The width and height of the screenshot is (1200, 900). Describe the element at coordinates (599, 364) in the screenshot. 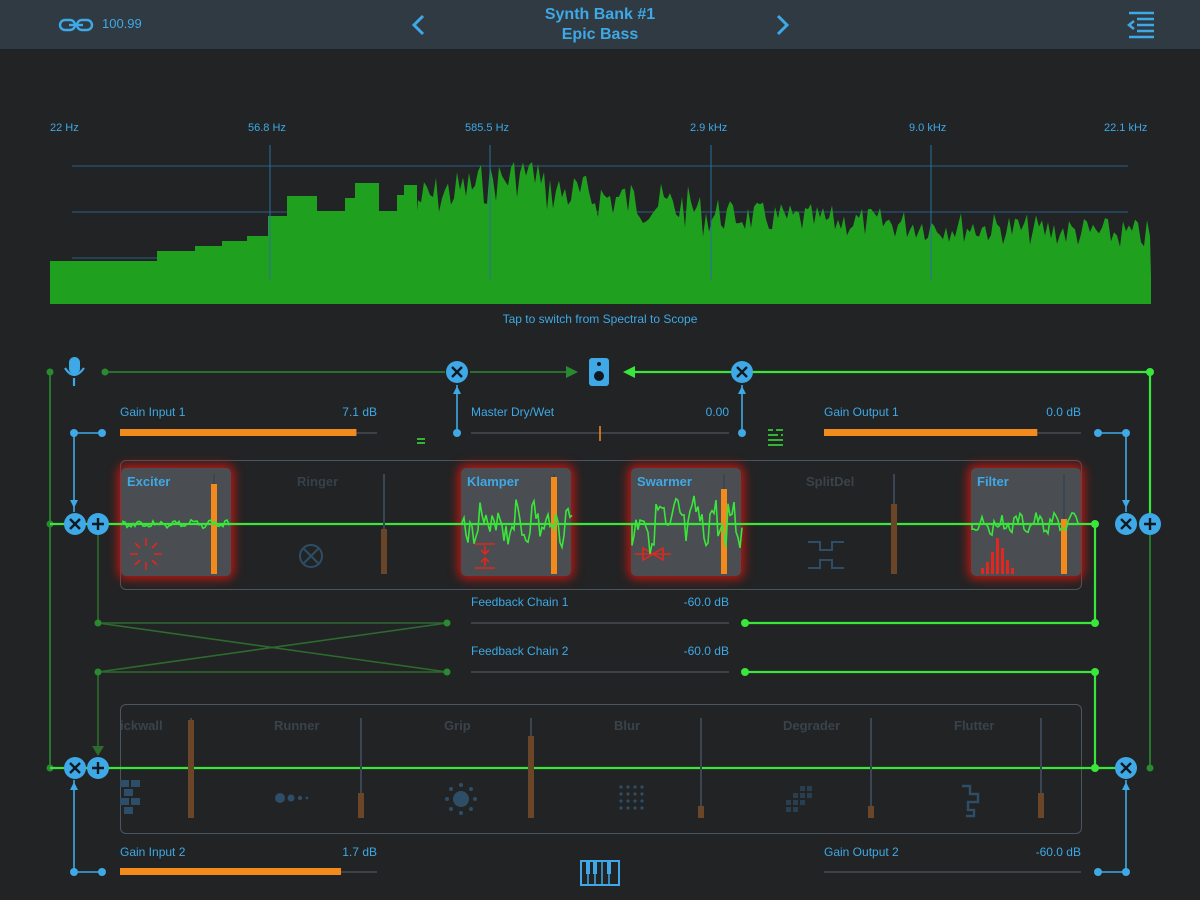

I see `speaker-tweeter` at that location.